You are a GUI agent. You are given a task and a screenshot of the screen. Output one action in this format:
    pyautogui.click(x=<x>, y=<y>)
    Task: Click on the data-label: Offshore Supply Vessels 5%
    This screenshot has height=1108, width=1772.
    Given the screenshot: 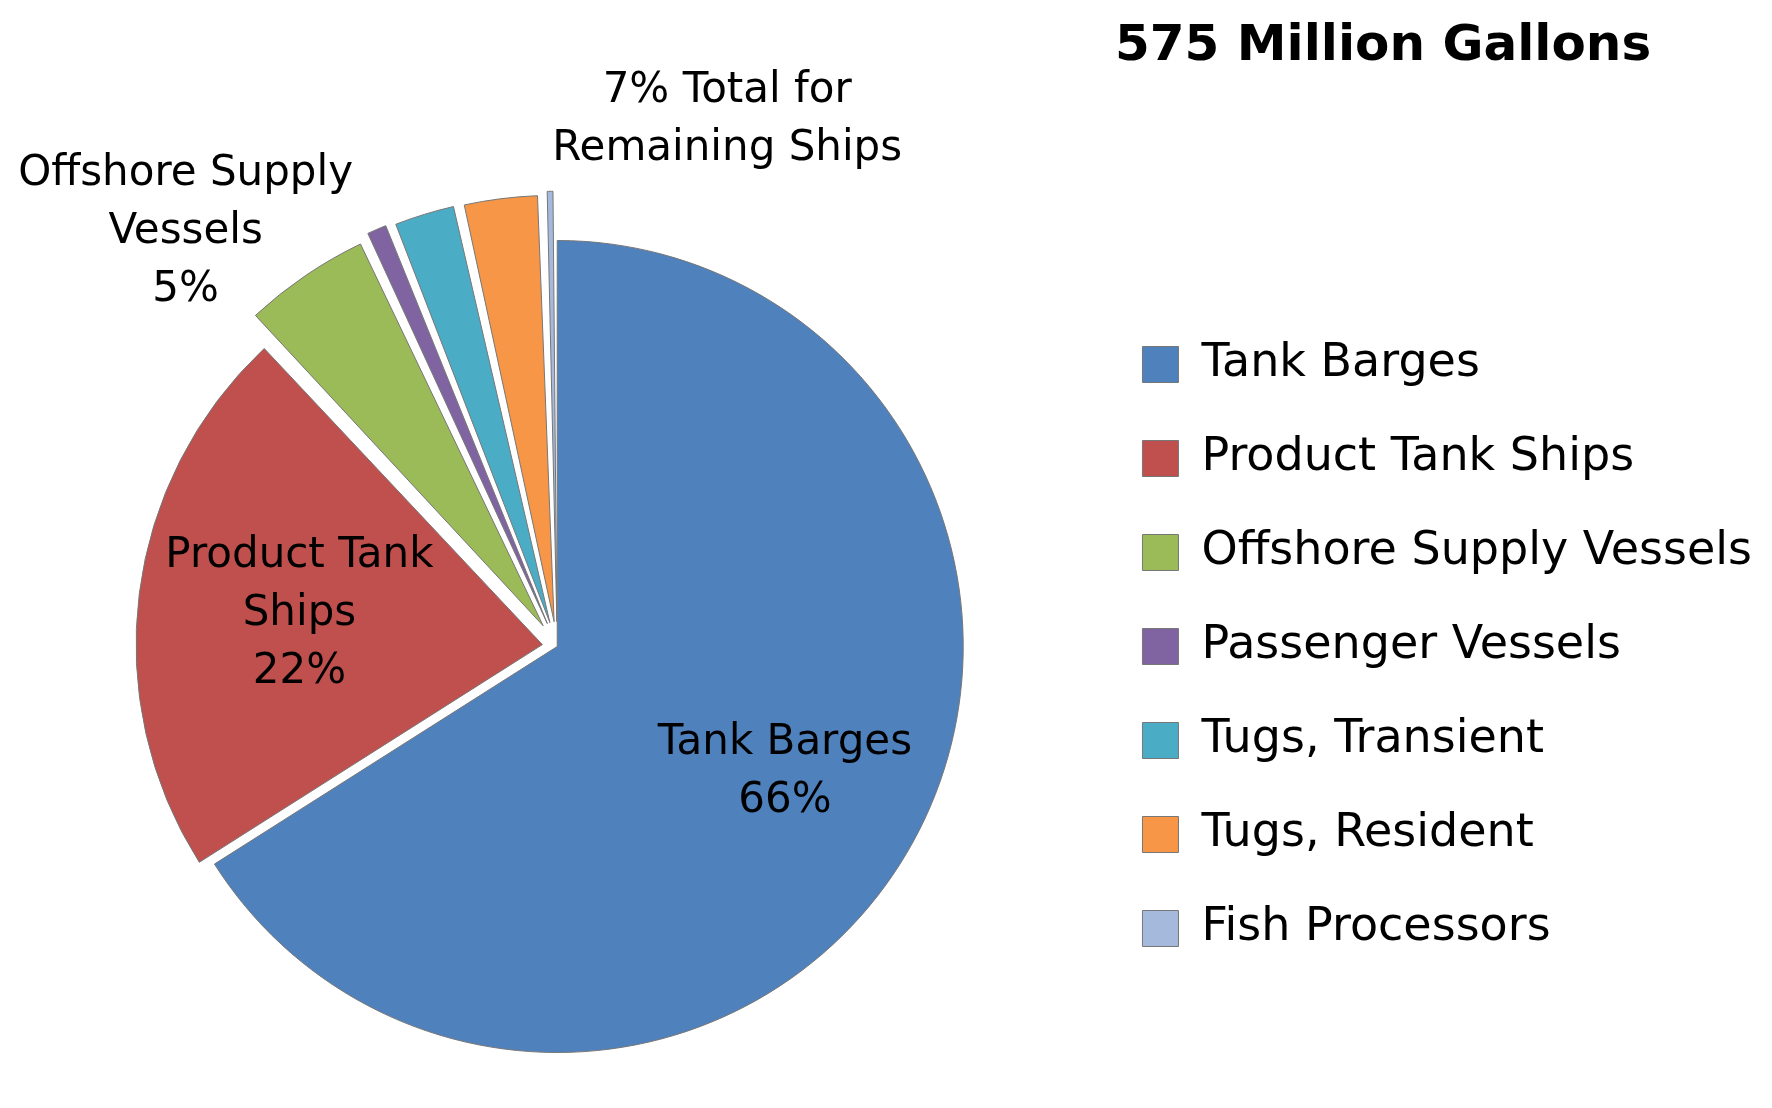 What is the action you would take?
    pyautogui.click(x=186, y=229)
    